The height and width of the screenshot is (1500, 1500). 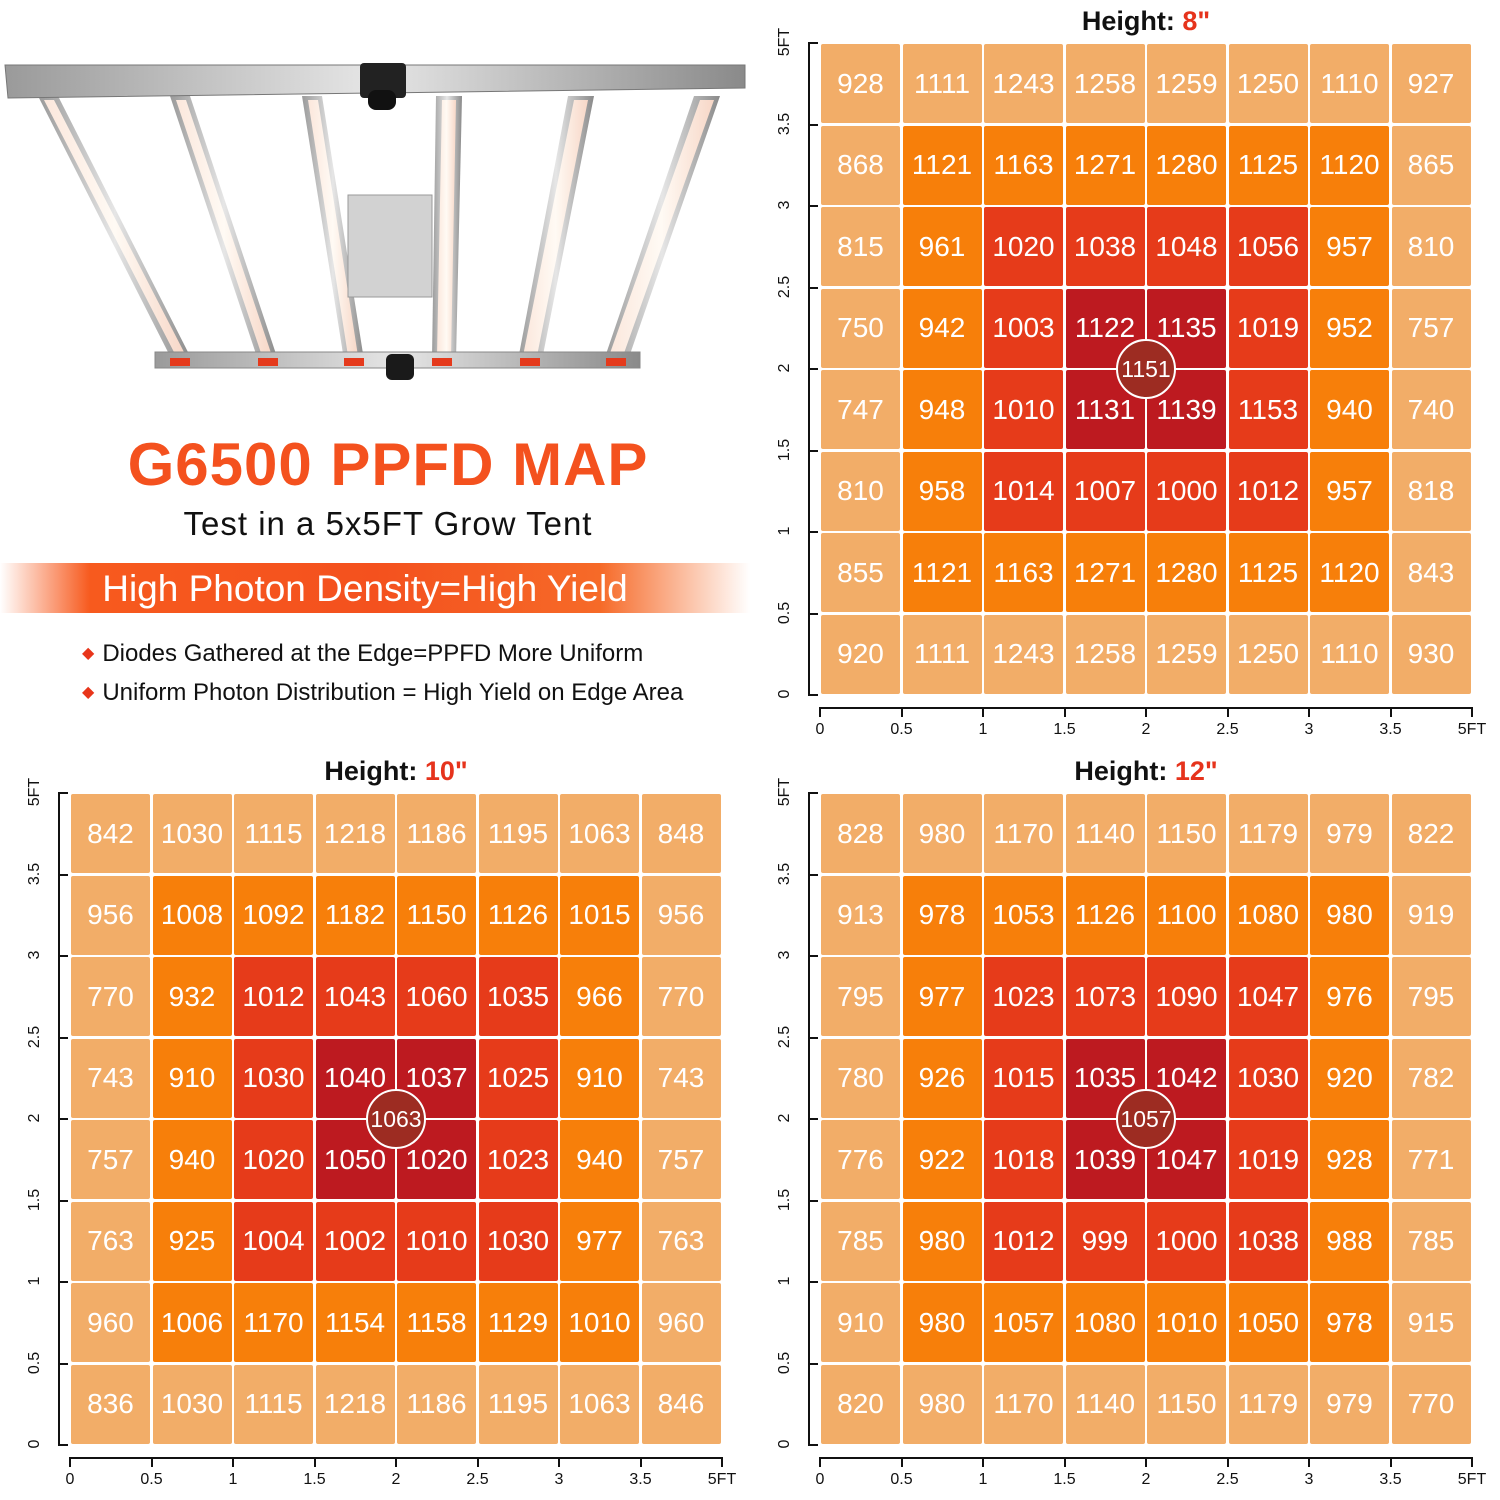 I want to click on heatmap-cell: 1218, so click(x=355, y=833).